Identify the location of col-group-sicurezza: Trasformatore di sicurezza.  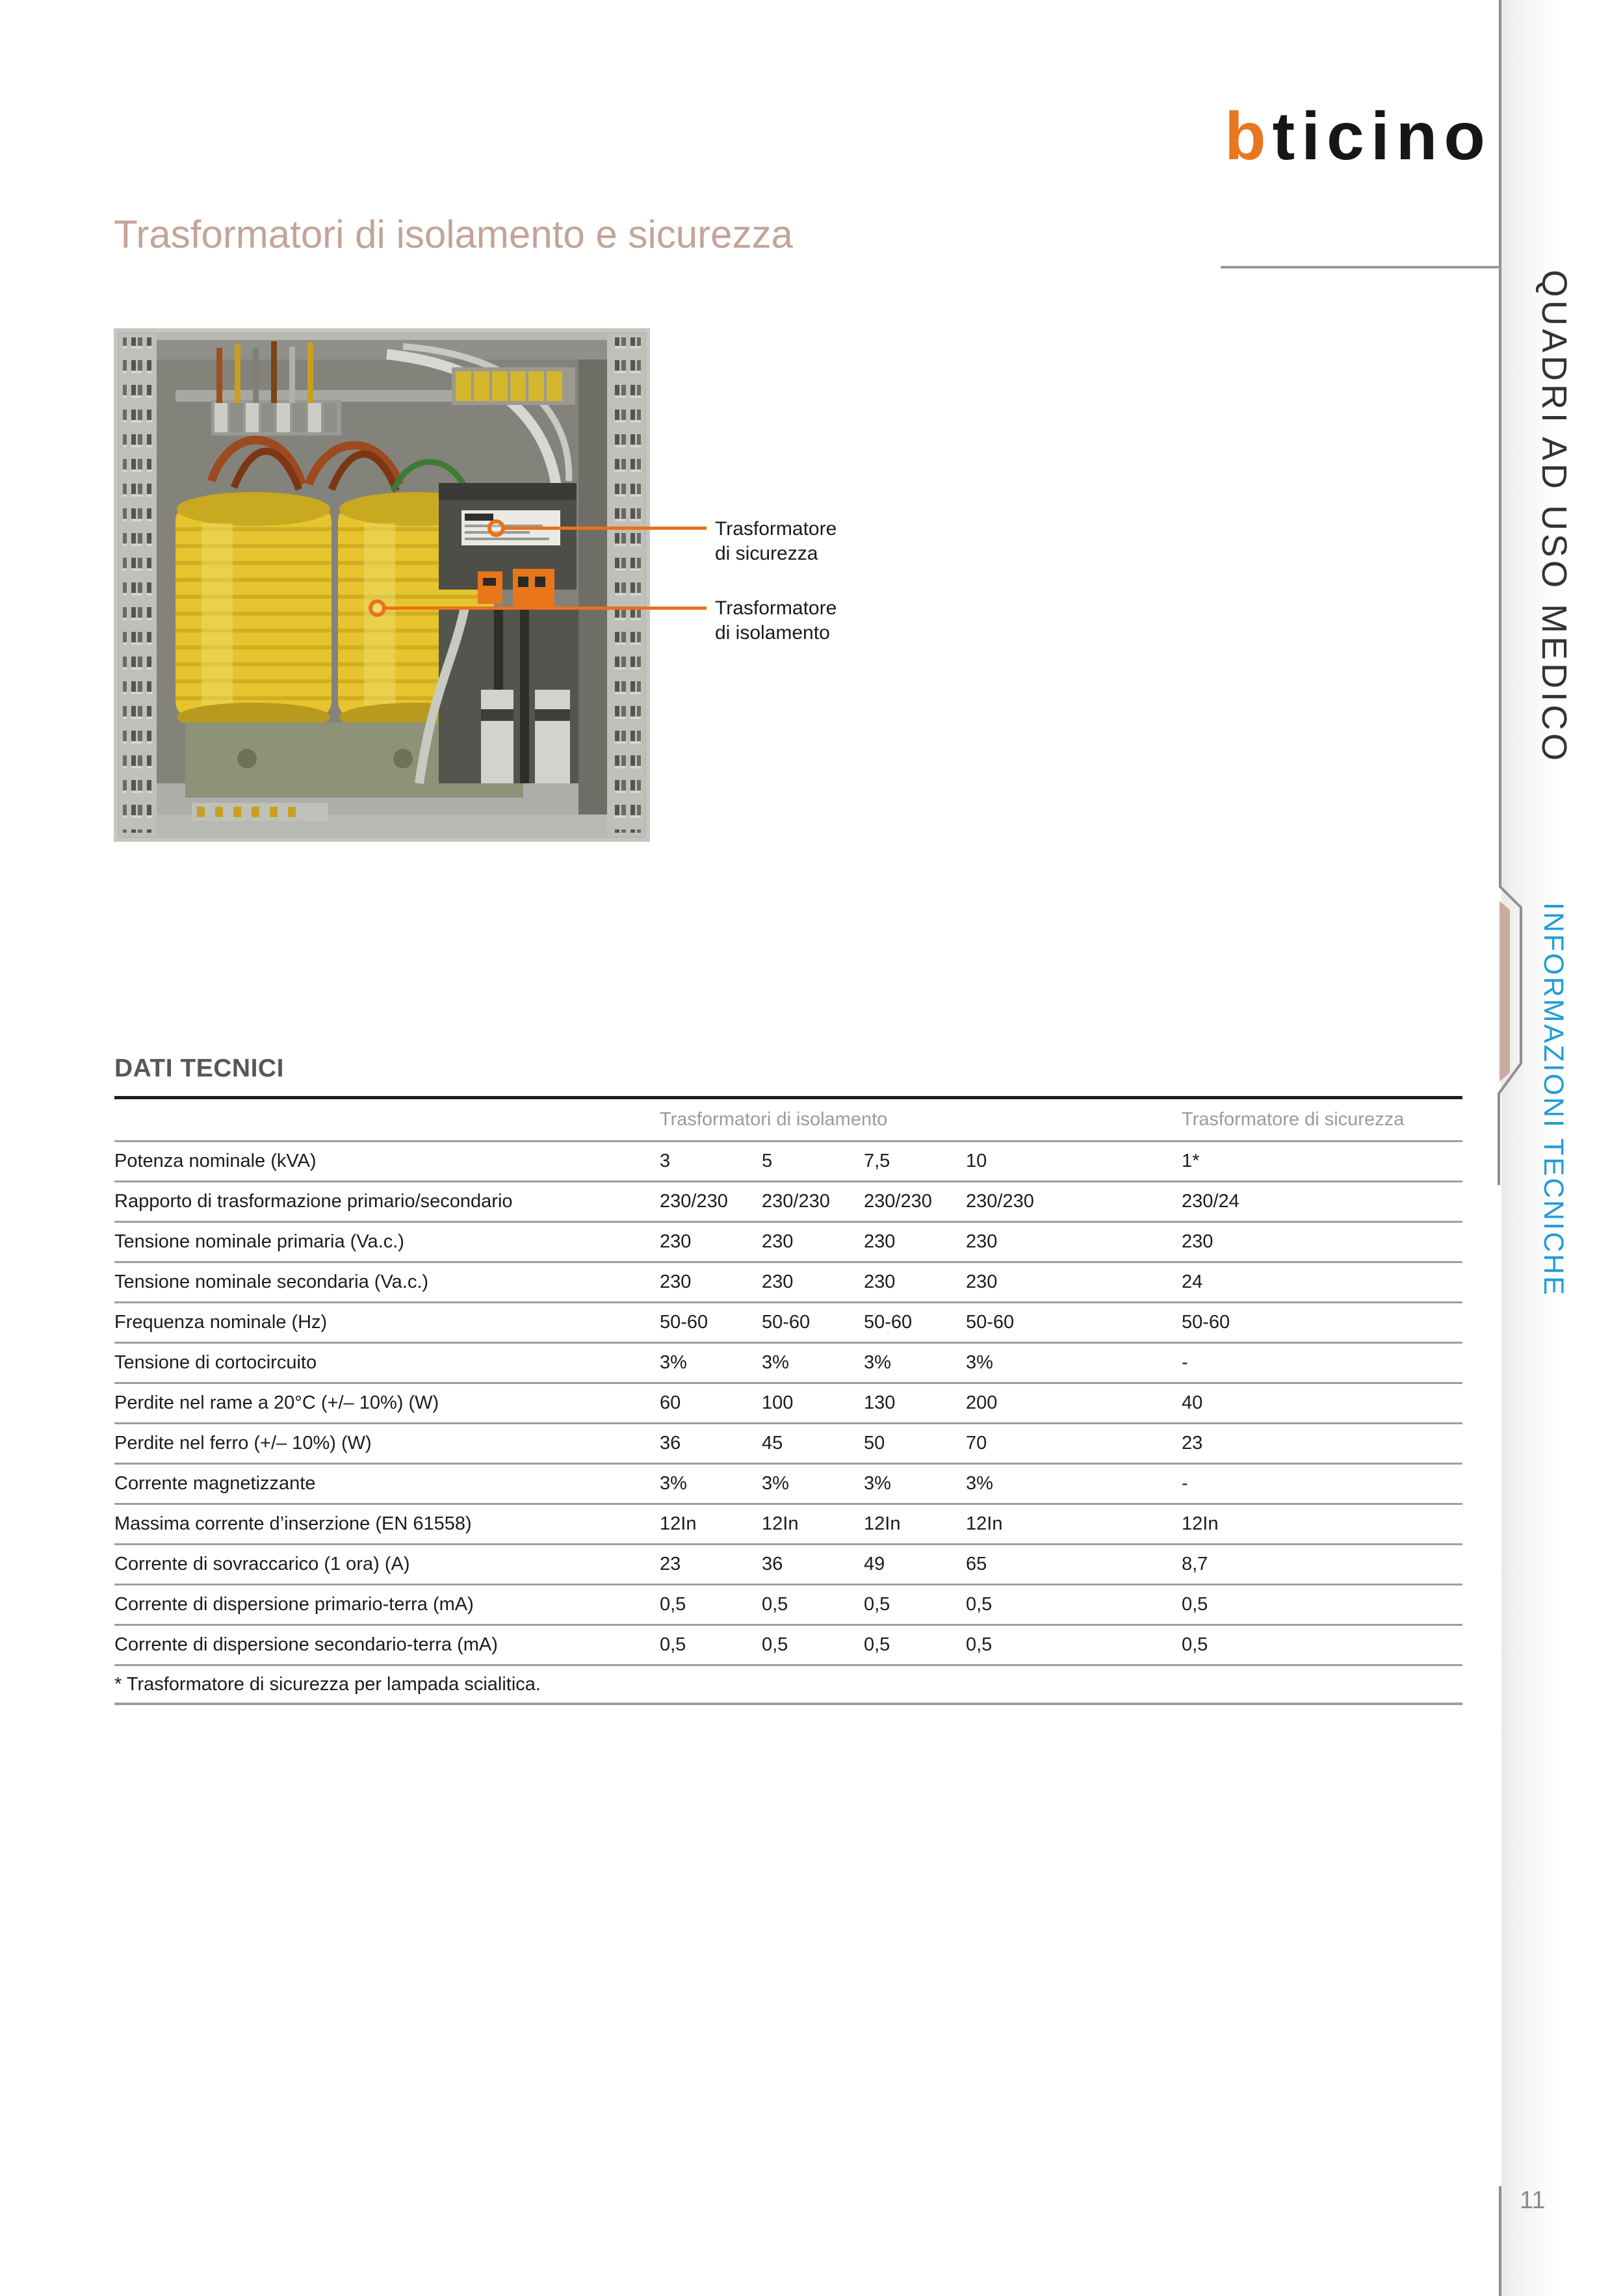
(1293, 1119).